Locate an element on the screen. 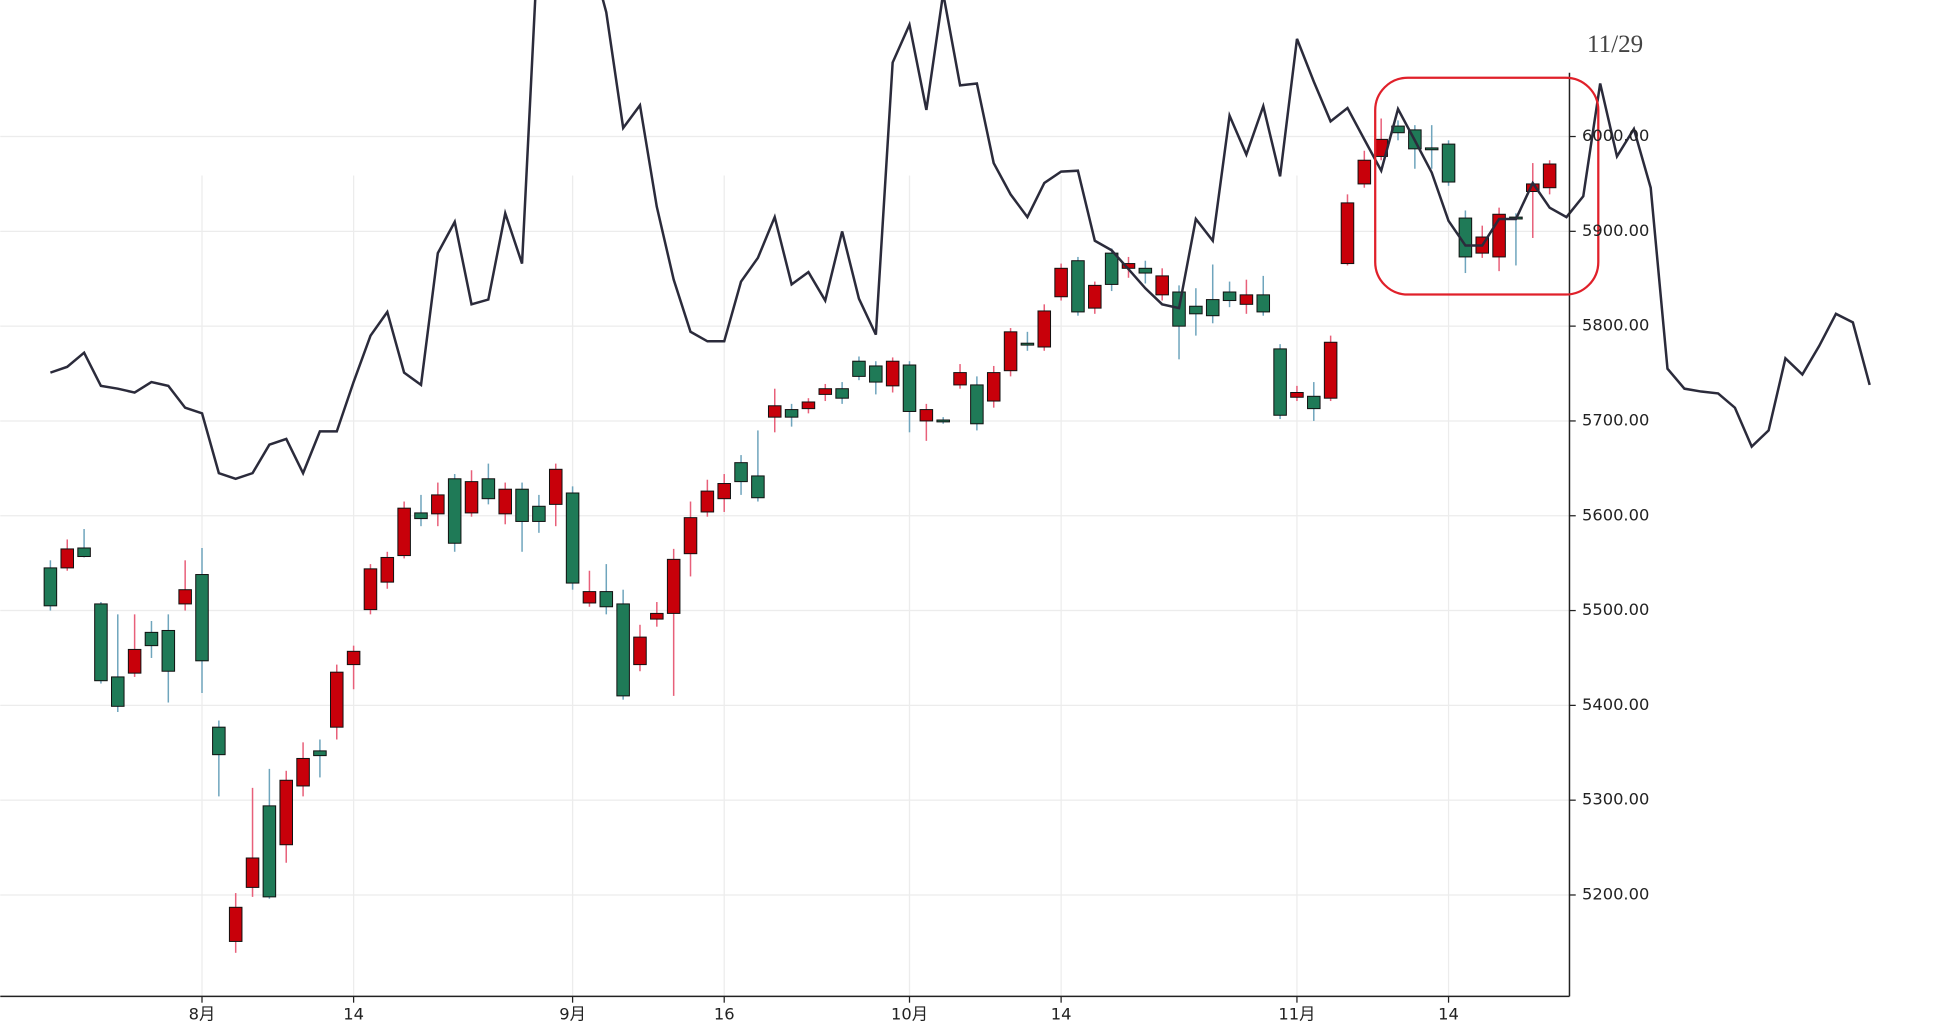 This screenshot has height=1024, width=1947. y-tick-label: 5900.00 is located at coordinates (1615, 230).